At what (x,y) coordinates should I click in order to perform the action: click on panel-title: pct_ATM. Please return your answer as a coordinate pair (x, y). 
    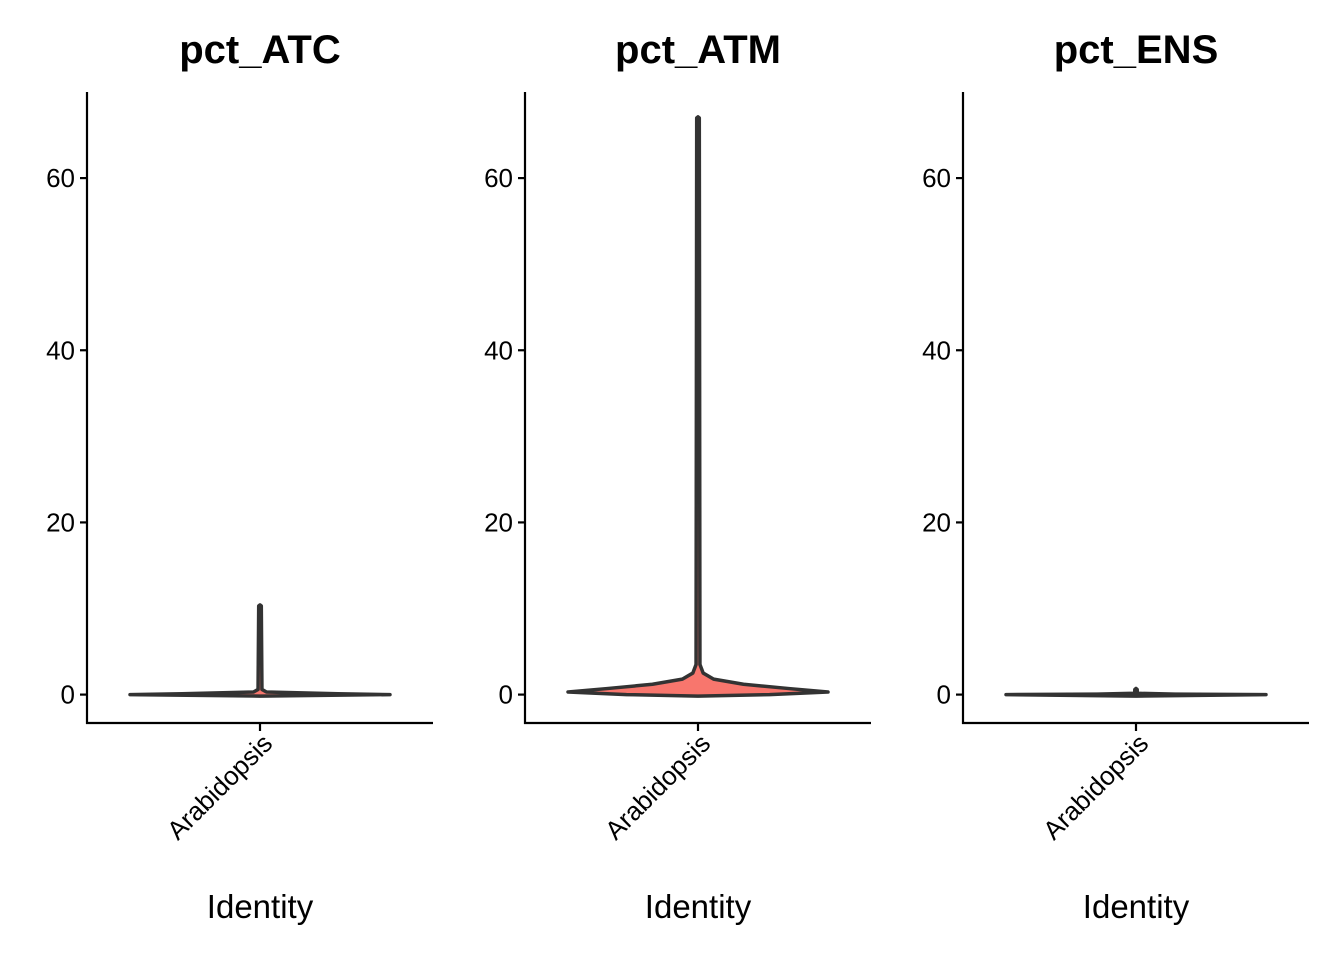
    Looking at the image, I should click on (698, 50).